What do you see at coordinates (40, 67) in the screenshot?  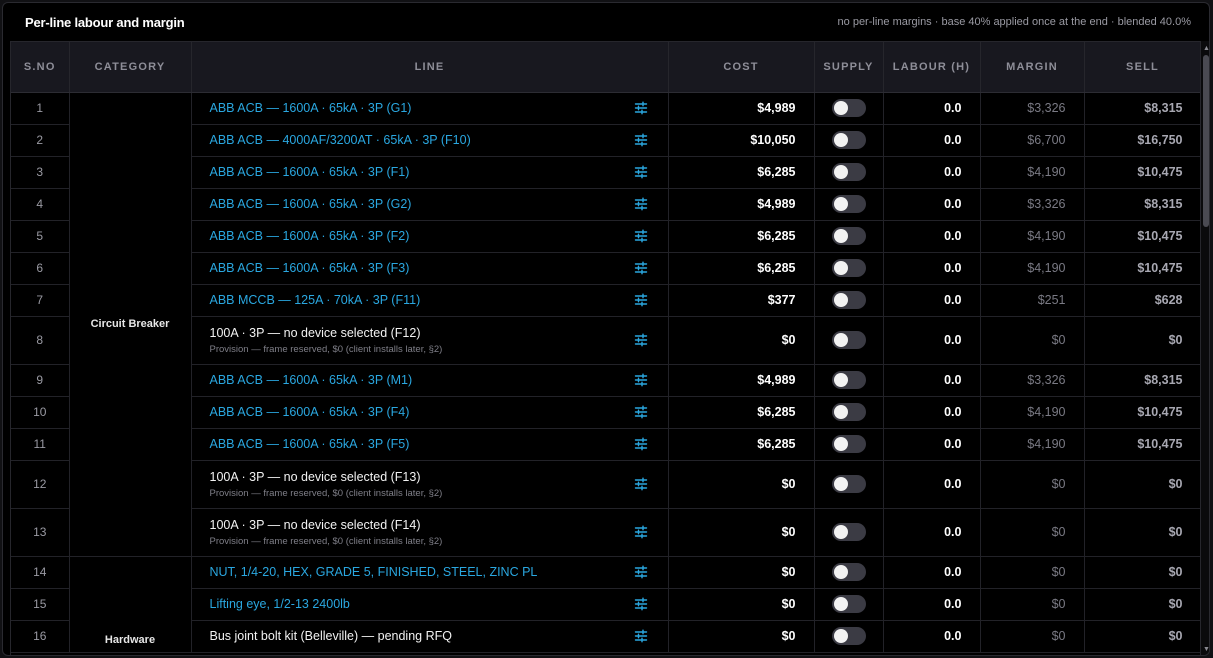 I see `column-header-sno: S.NO` at bounding box center [40, 67].